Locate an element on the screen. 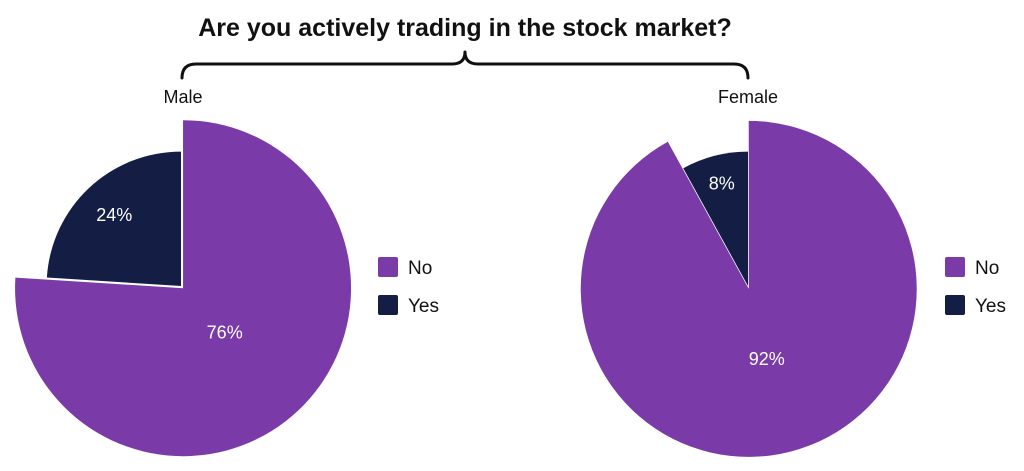 The width and height of the screenshot is (1024, 471). value-label-male-yes: 24% is located at coordinates (114, 215).